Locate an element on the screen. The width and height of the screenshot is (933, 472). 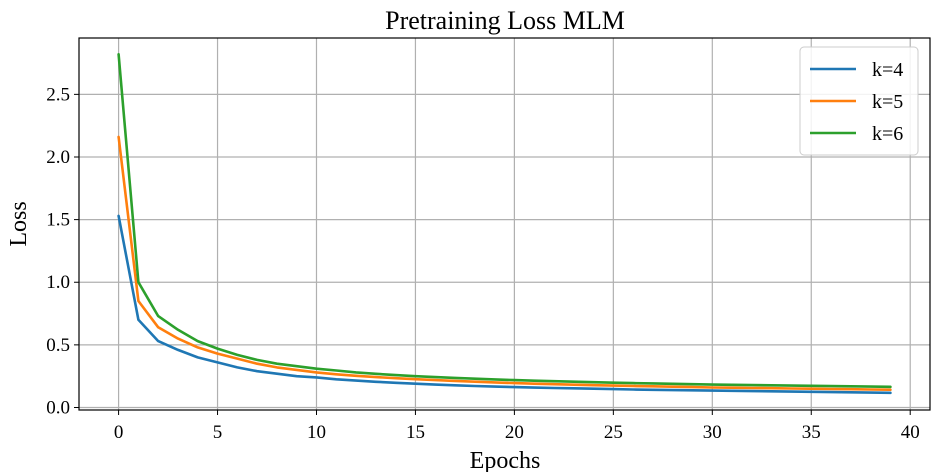
x-ticks: 0 5 10 15 20 25 30 35 40 is located at coordinates (517, 426).